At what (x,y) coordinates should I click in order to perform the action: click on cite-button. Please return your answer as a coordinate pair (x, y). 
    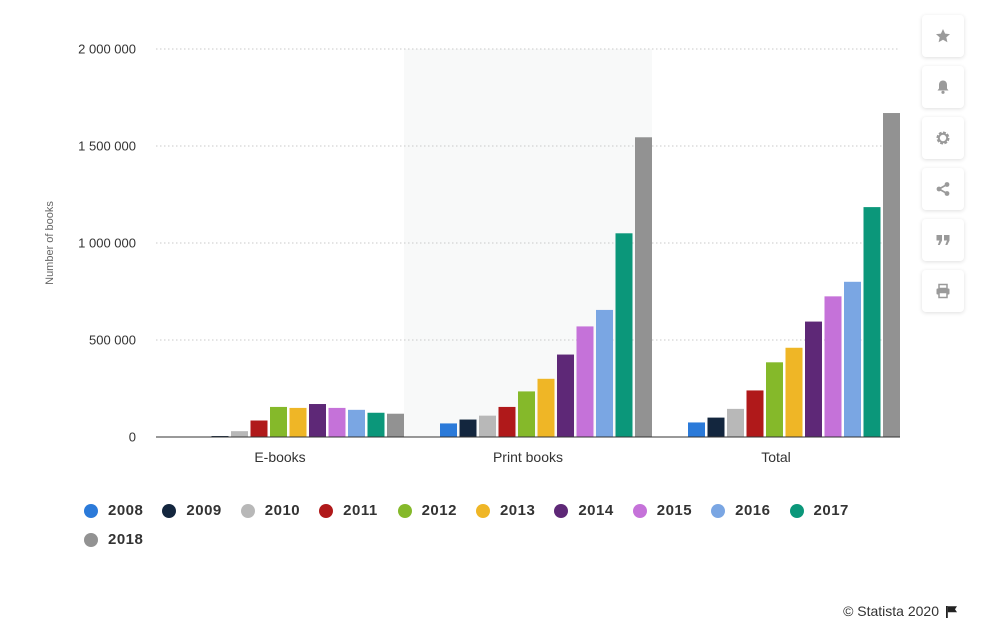
    Looking at the image, I should click on (943, 240).